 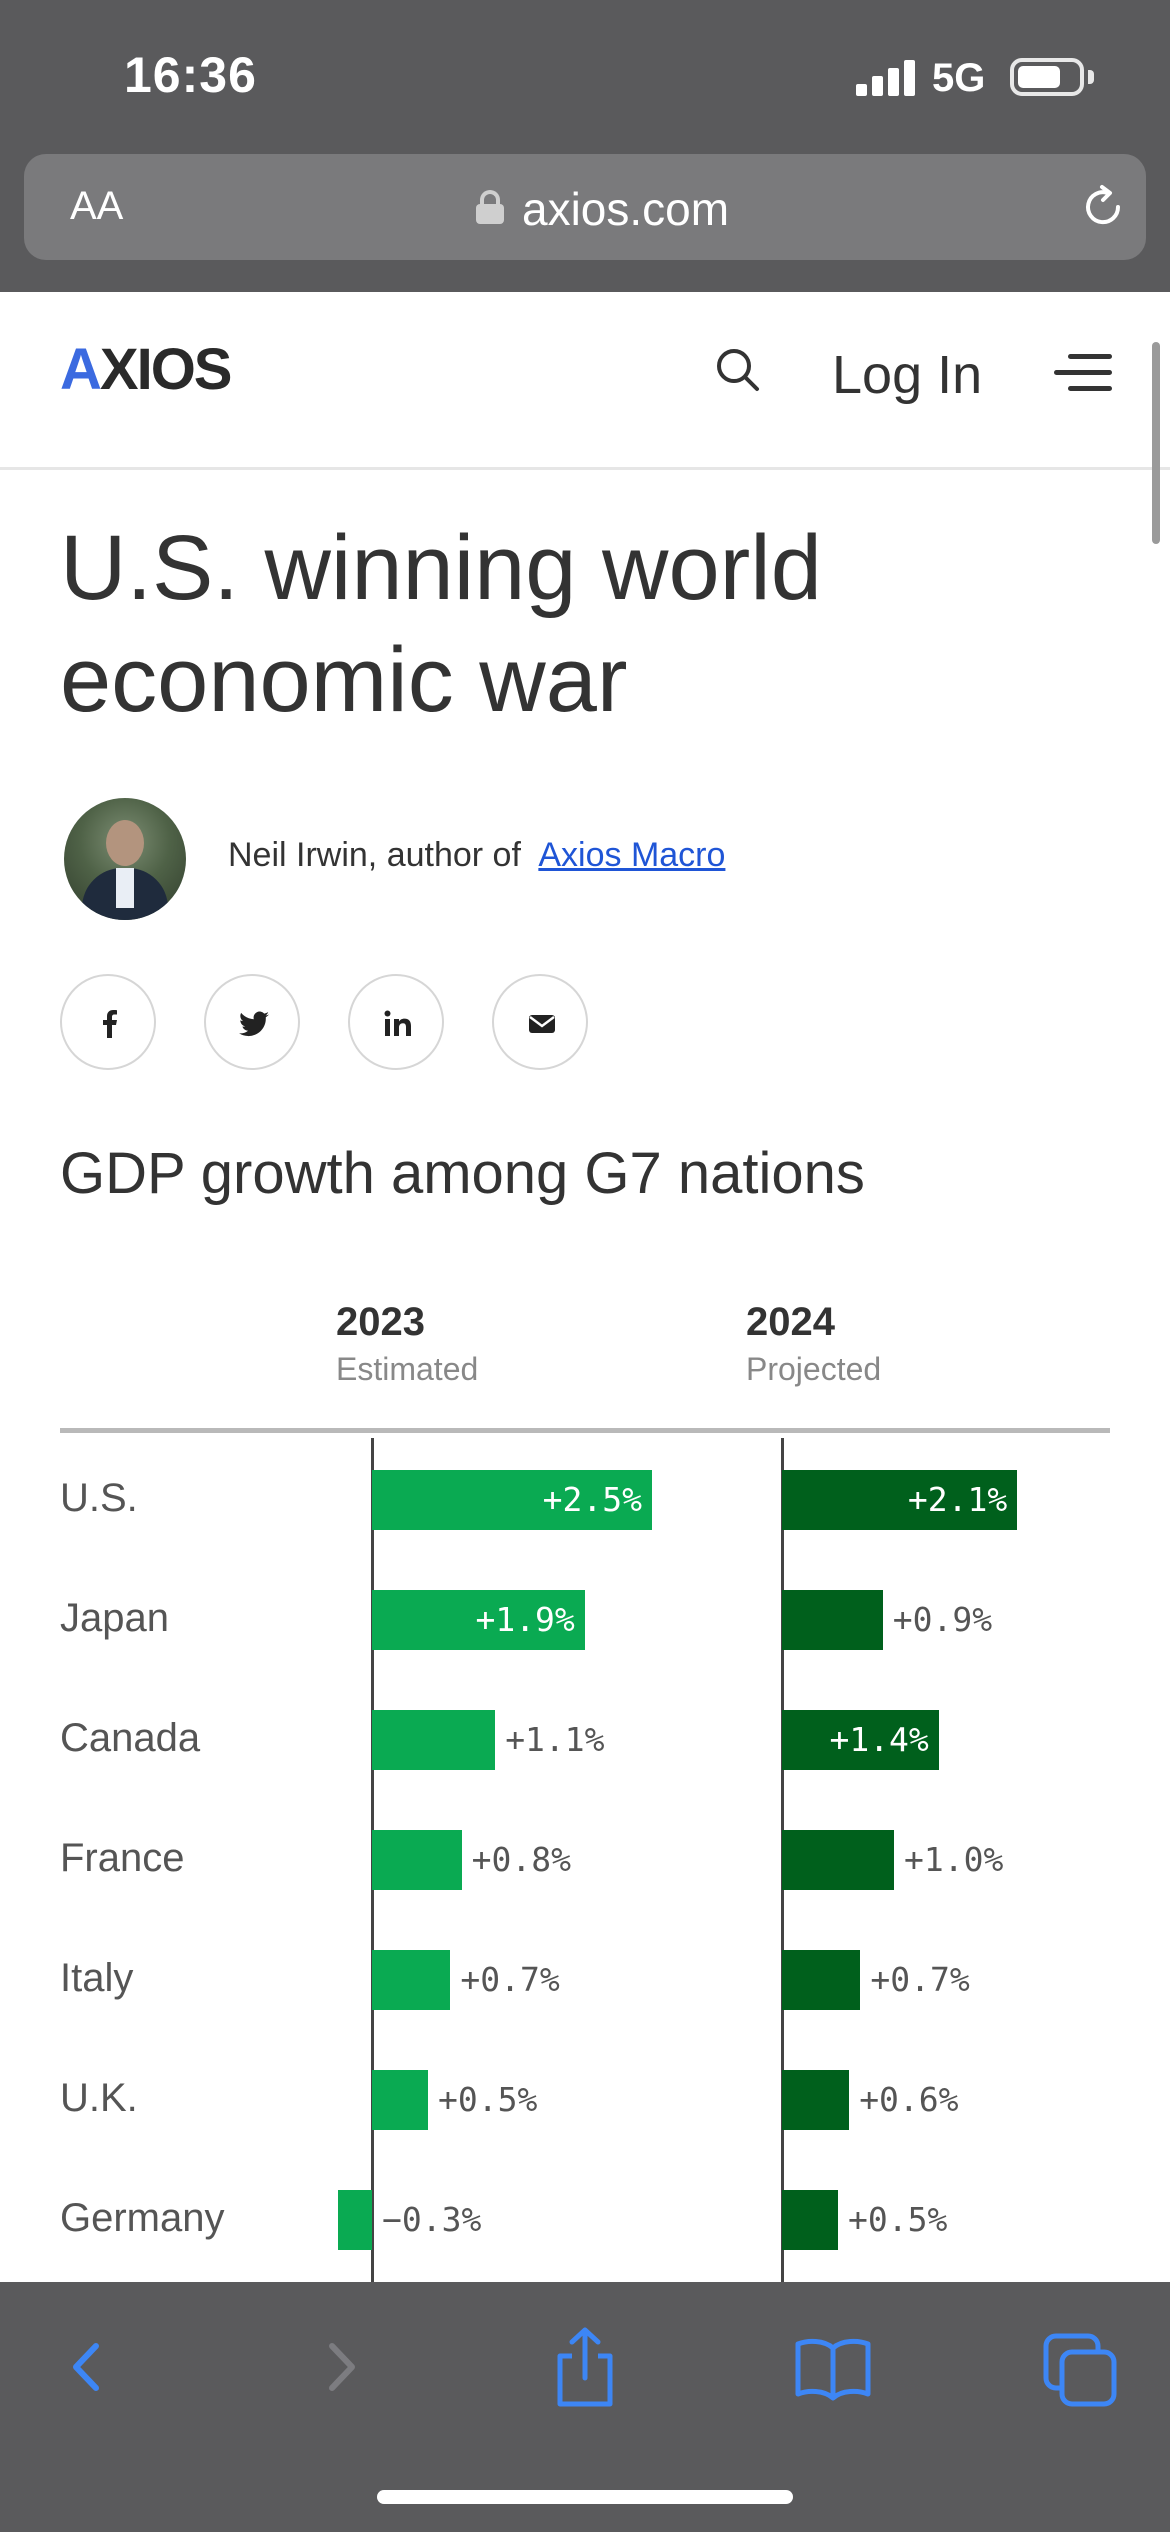 I want to click on browser-address-area: AA axios.com, so click(x=585, y=220).